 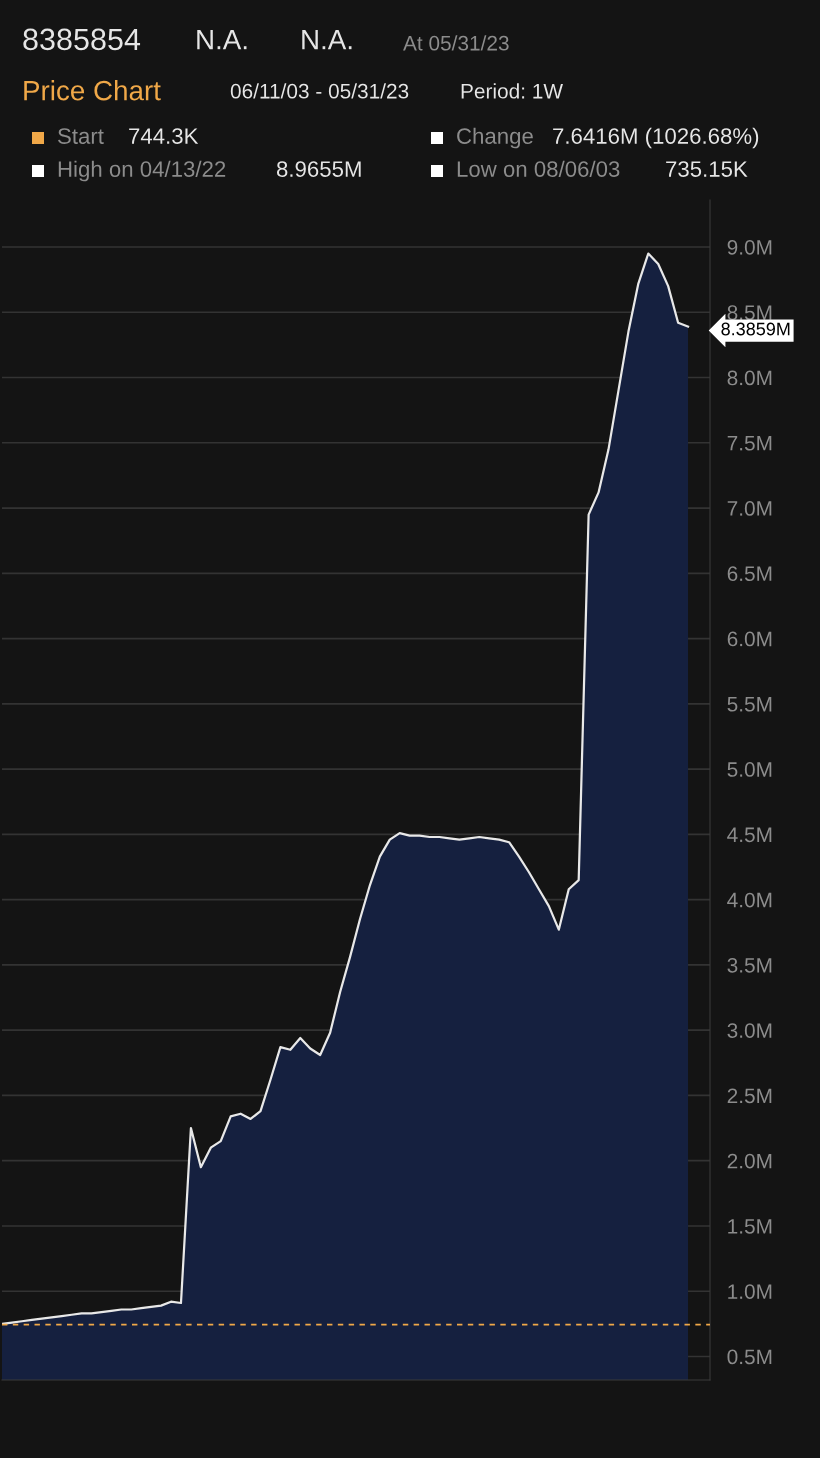 I want to click on y-tick-label: 7.0M, so click(x=749, y=508).